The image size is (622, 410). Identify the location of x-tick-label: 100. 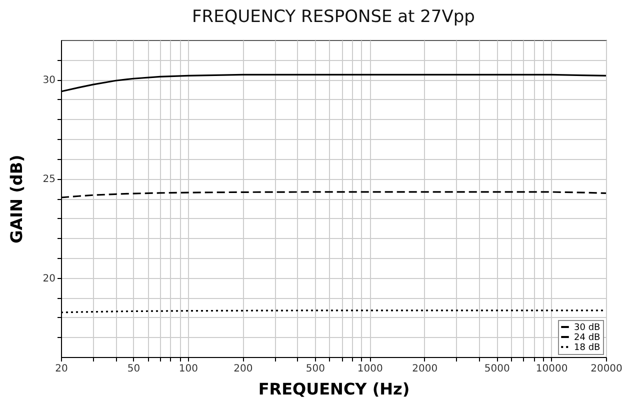
(188, 369).